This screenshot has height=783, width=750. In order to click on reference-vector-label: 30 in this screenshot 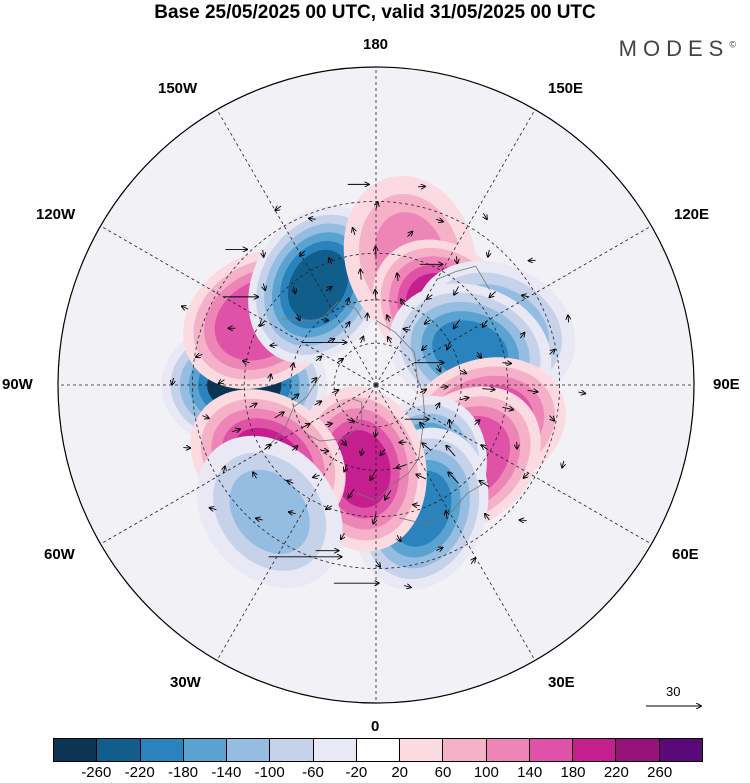, I will do `click(673, 691)`.